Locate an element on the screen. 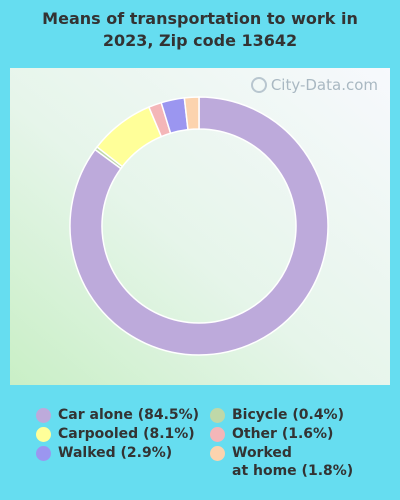  city-data-logo-icon is located at coordinates (258, 85).